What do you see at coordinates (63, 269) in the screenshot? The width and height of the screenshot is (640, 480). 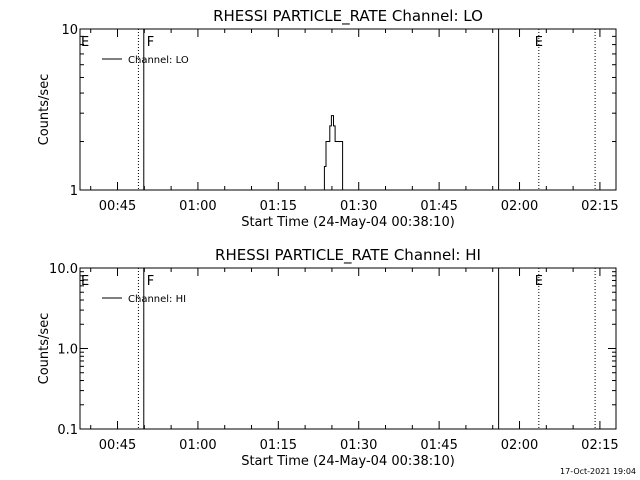 I see `y-tick-label: 10.0` at bounding box center [63, 269].